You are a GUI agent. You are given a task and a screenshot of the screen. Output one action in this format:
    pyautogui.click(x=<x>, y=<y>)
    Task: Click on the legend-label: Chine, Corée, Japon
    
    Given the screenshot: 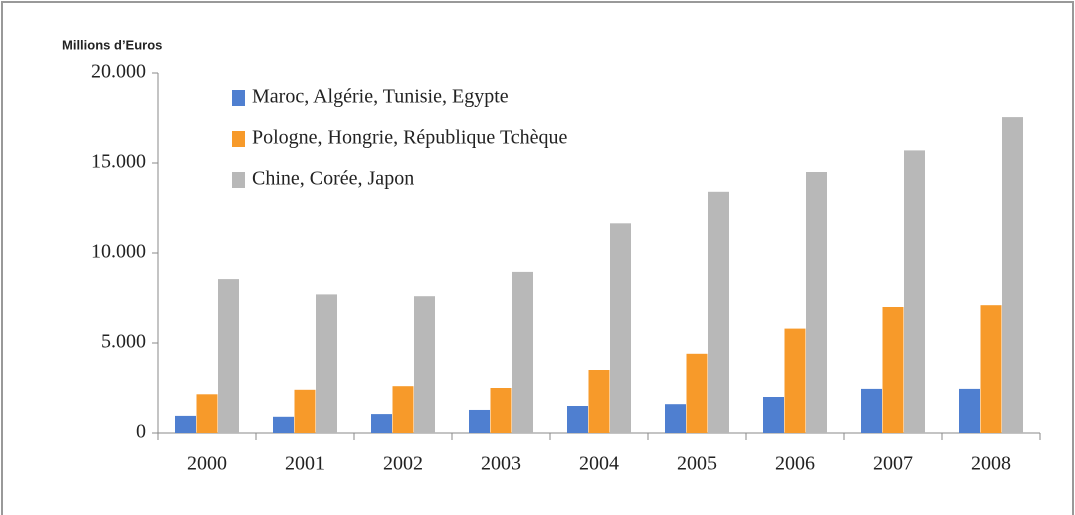 What is the action you would take?
    pyautogui.click(x=333, y=179)
    